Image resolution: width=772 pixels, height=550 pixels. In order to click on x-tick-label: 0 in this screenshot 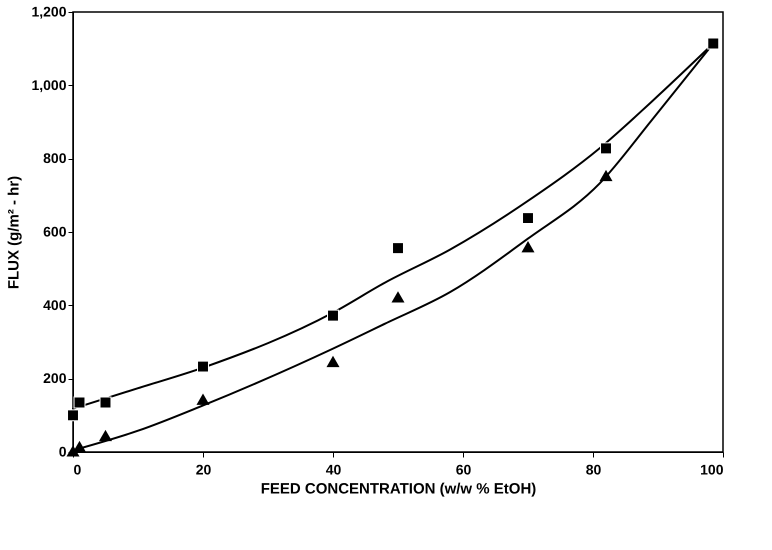, I will do `click(78, 470)`.